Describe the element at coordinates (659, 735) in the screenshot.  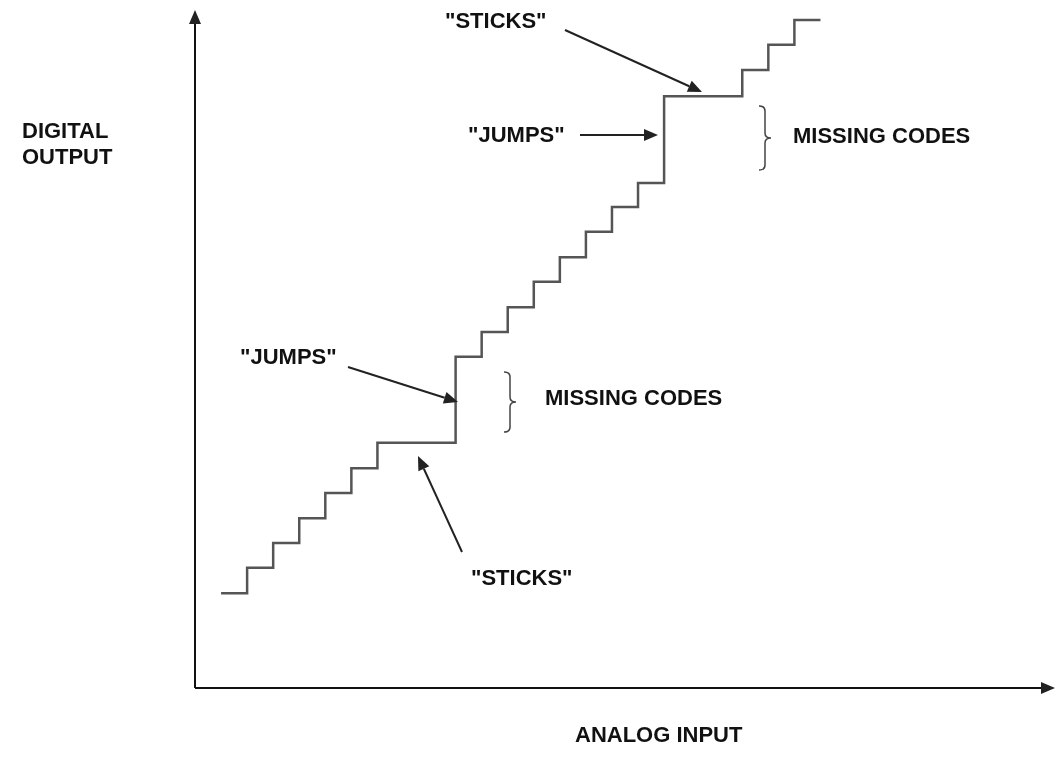
I see `x-axis-title: ANALOG INPUT` at that location.